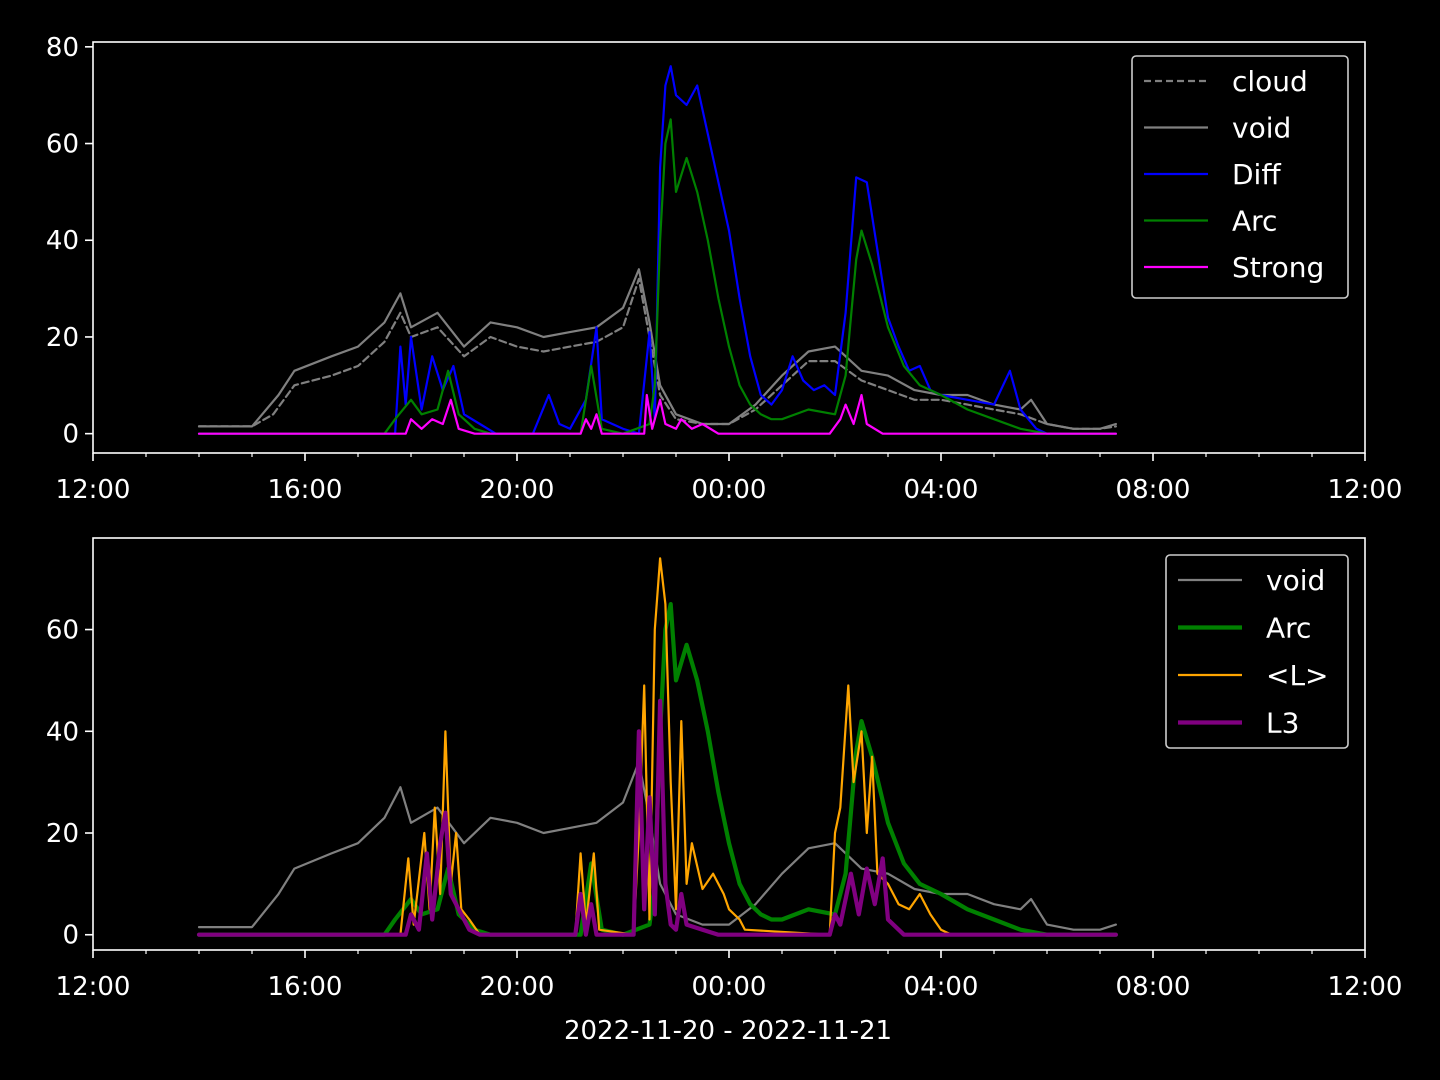  What do you see at coordinates (728, 1031) in the screenshot?
I see `bottom-x-axis-label: 2022-11-20 - 2022-11-21` at bounding box center [728, 1031].